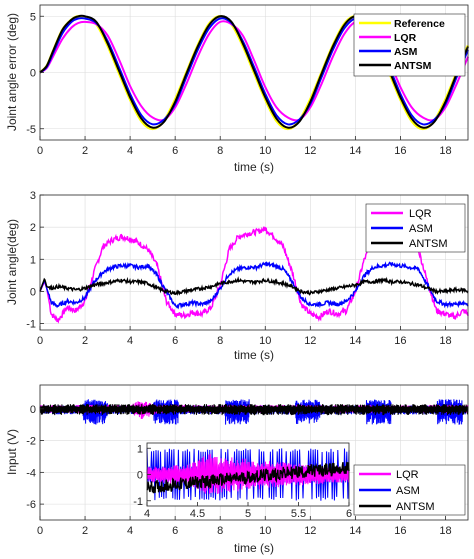  Describe the element at coordinates (298, 514) in the screenshot. I see `x-tick-label: 5.5` at that location.